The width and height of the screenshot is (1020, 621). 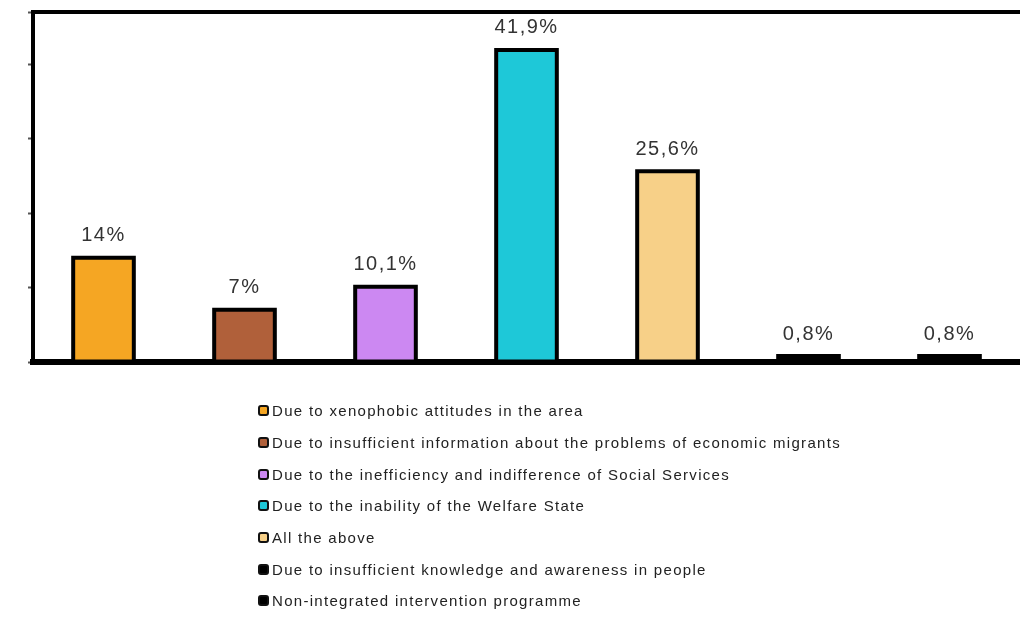 What do you see at coordinates (385, 263) in the screenshot?
I see `data-label: 10,1%` at bounding box center [385, 263].